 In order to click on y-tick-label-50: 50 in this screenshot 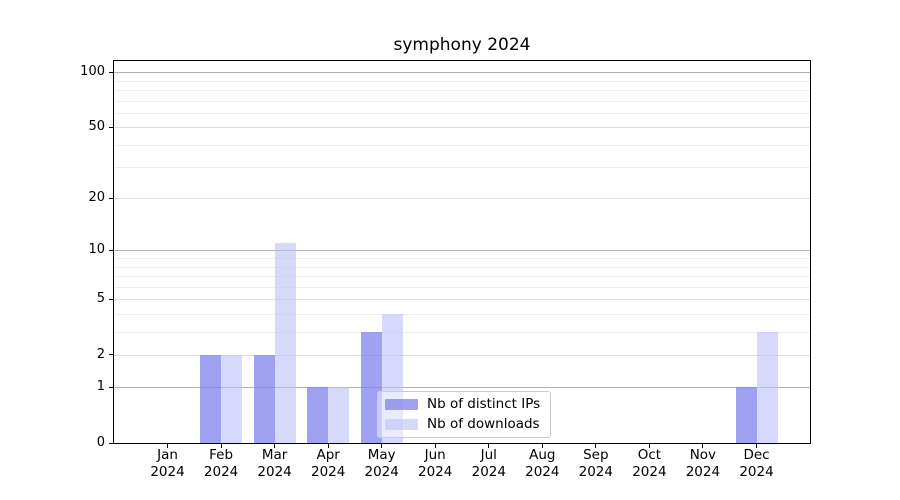, I will do `click(96, 127)`.